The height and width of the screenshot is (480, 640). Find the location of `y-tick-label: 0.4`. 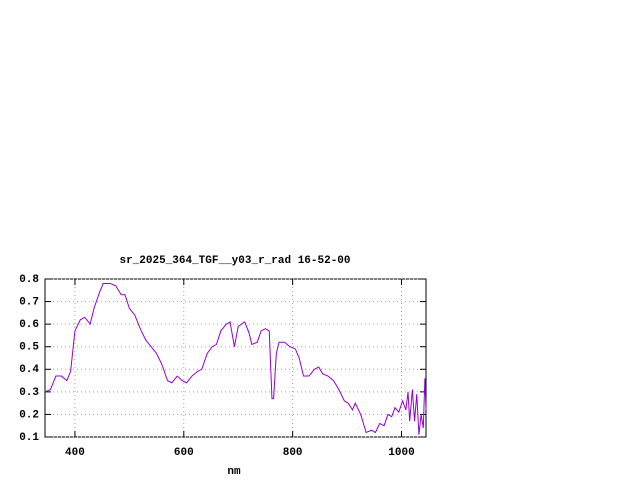

y-tick-label: 0.4 is located at coordinates (29, 370).